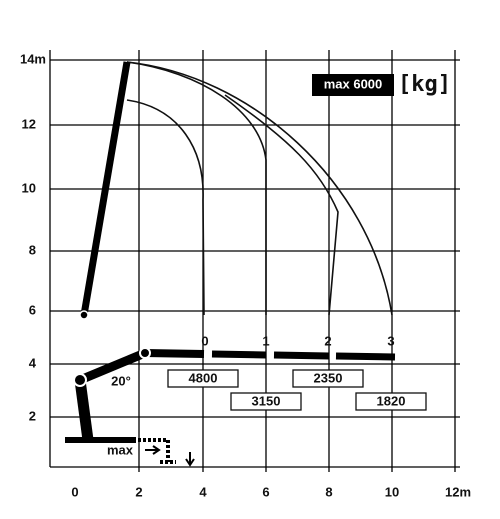  What do you see at coordinates (138, 491) in the screenshot?
I see `x-label: 2` at bounding box center [138, 491].